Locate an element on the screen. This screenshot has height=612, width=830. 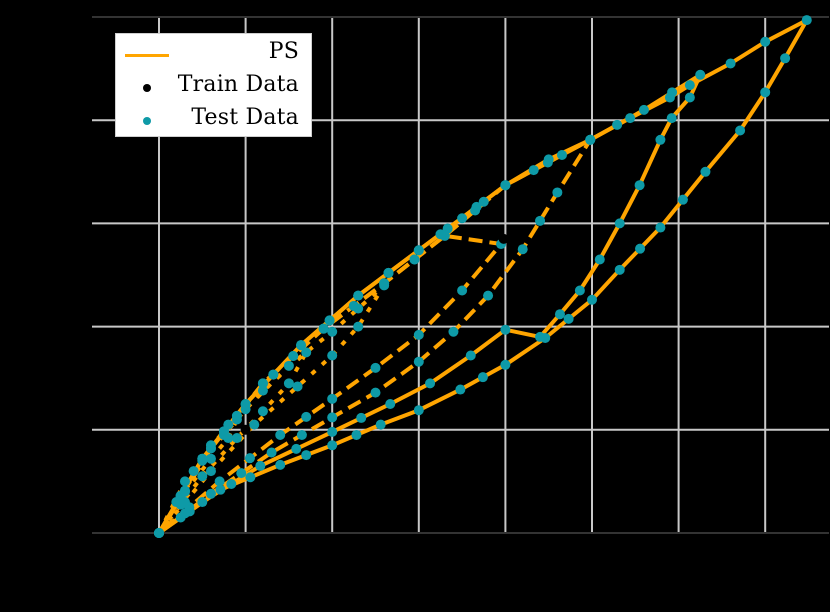
test-marker-swatch-icon is located at coordinates (147, 121).